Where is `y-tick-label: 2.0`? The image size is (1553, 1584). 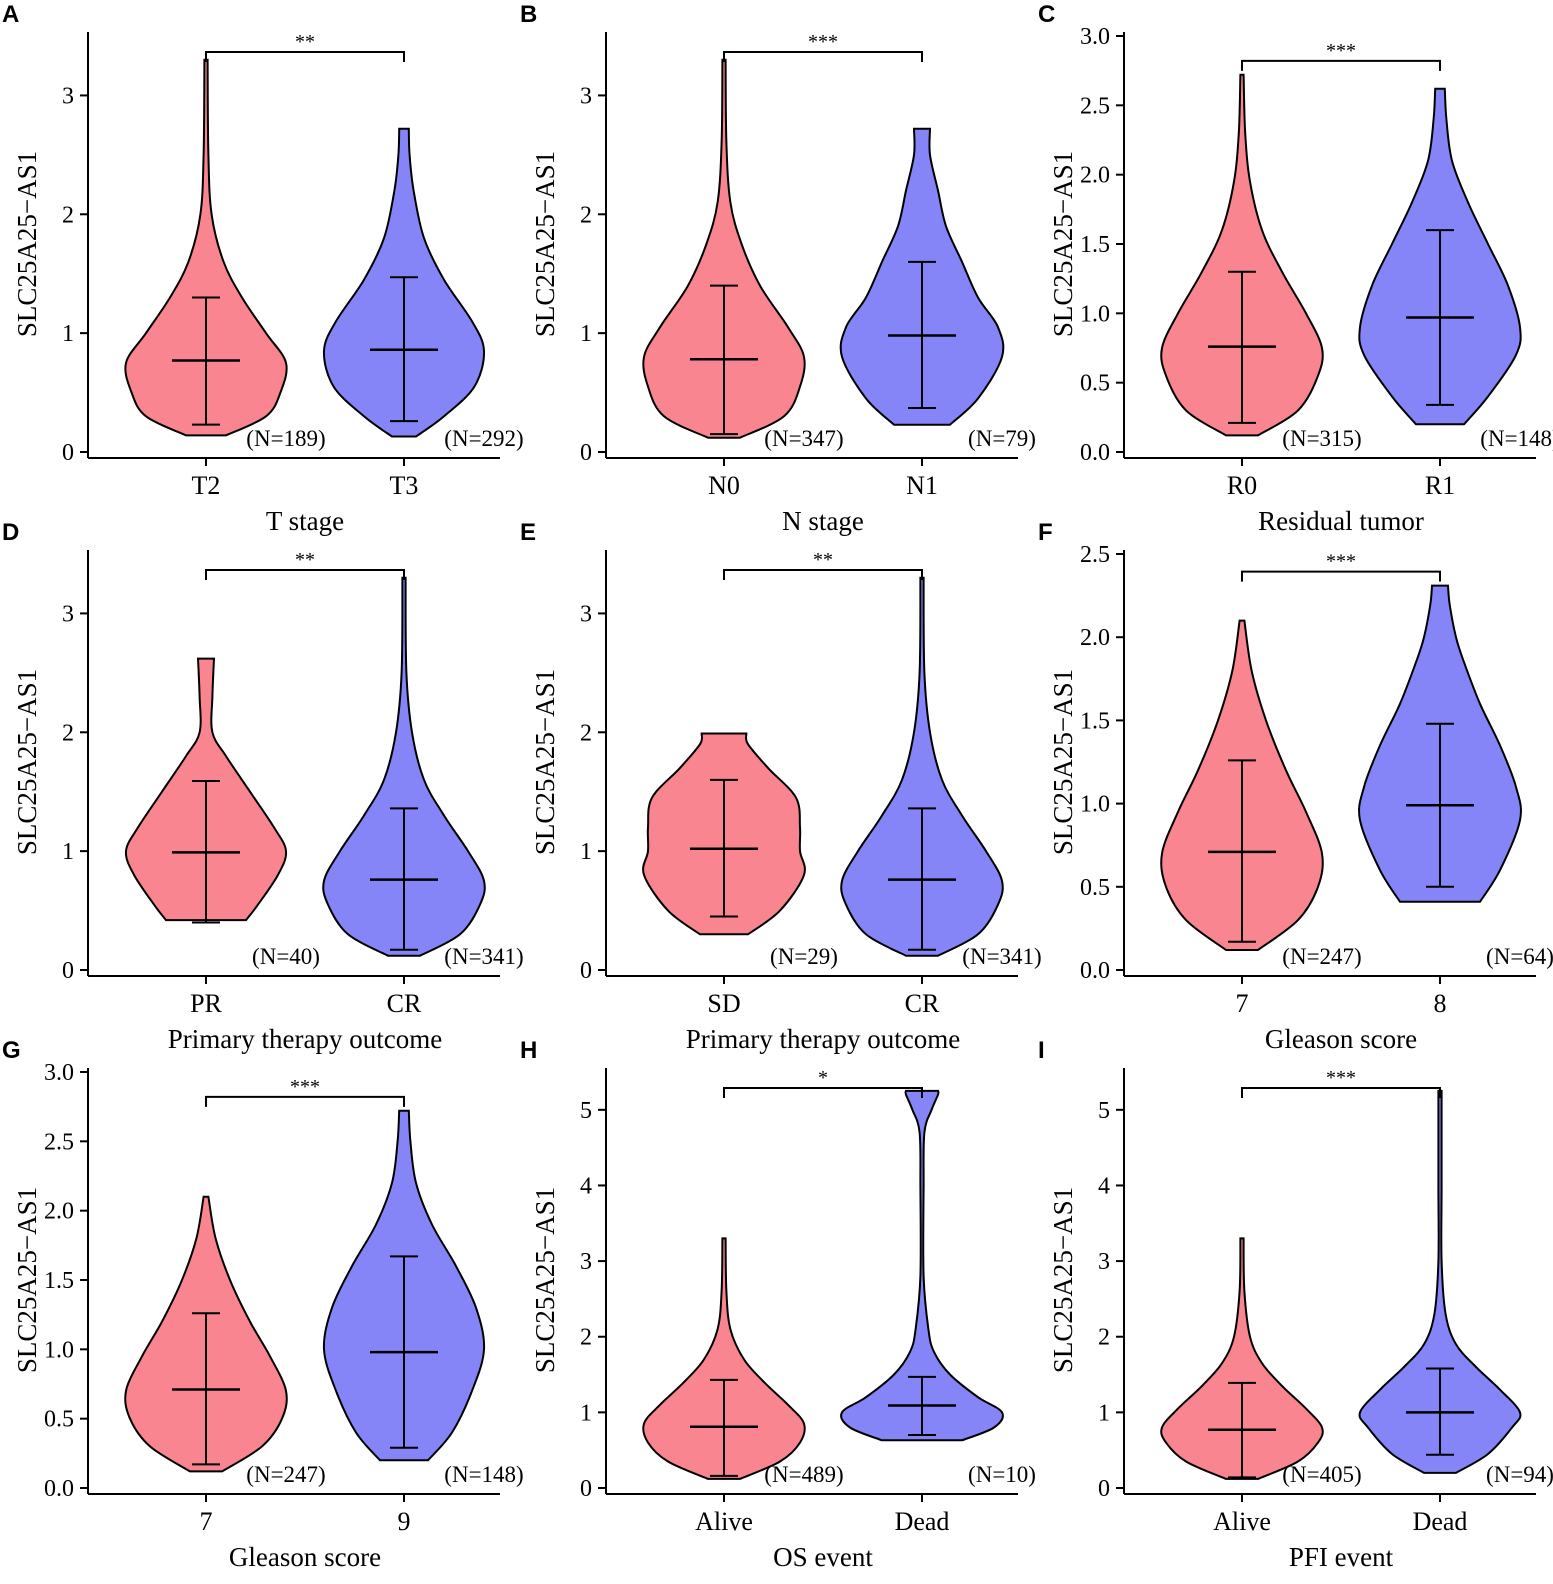
y-tick-label: 2.0 is located at coordinates (59, 1212).